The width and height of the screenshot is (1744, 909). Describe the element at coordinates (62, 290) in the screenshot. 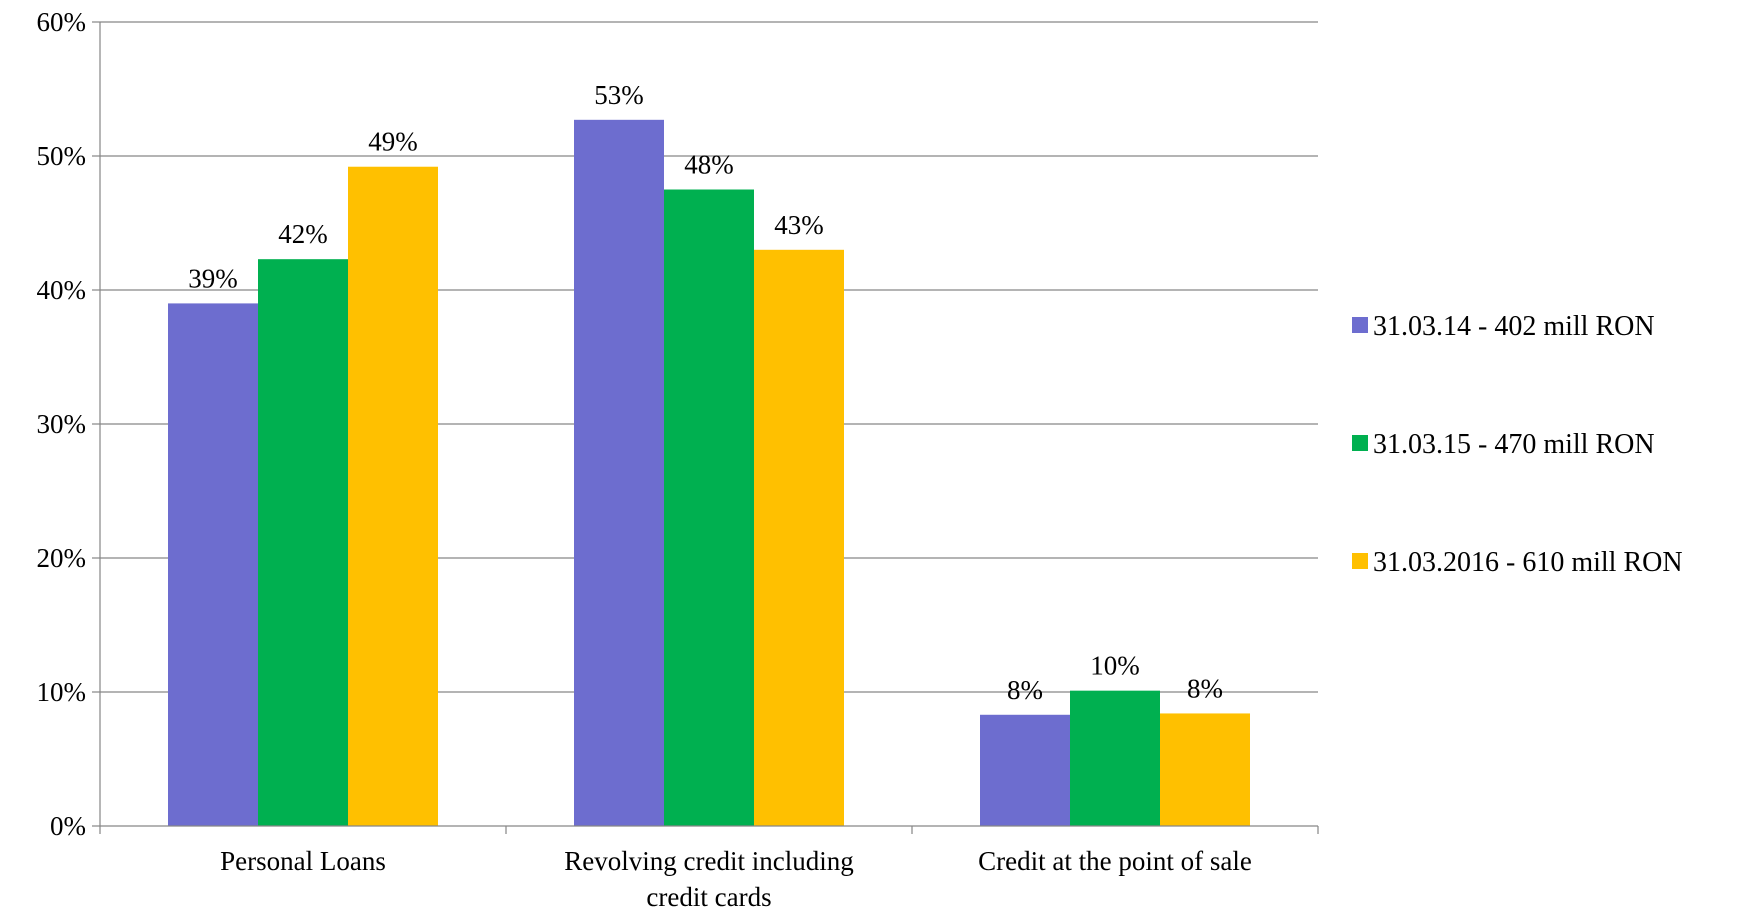

I see `y-tick-label: 40%` at that location.